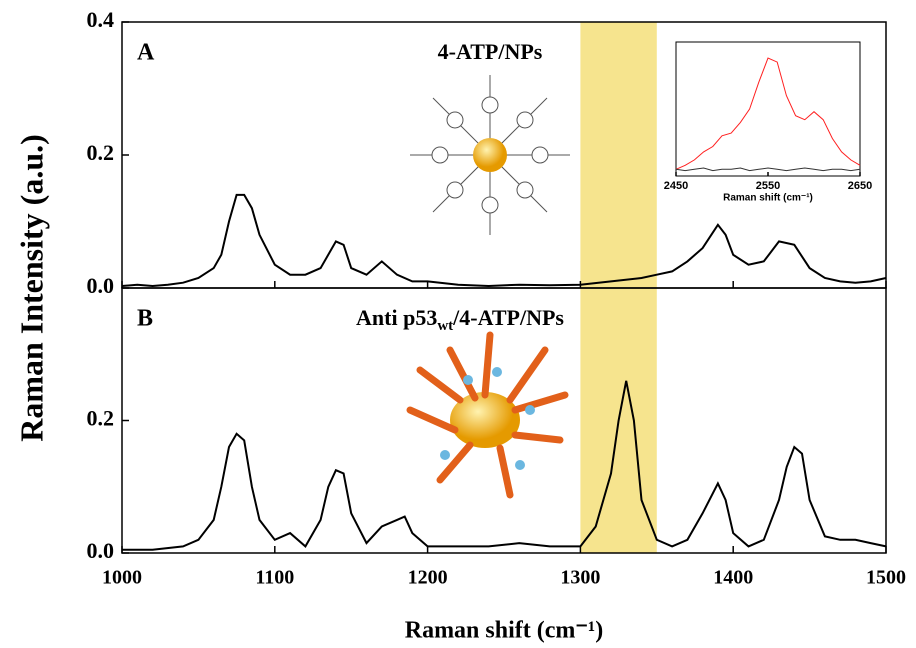 The width and height of the screenshot is (916, 648). I want to click on y-tick-label: 0.4, so click(101, 19).